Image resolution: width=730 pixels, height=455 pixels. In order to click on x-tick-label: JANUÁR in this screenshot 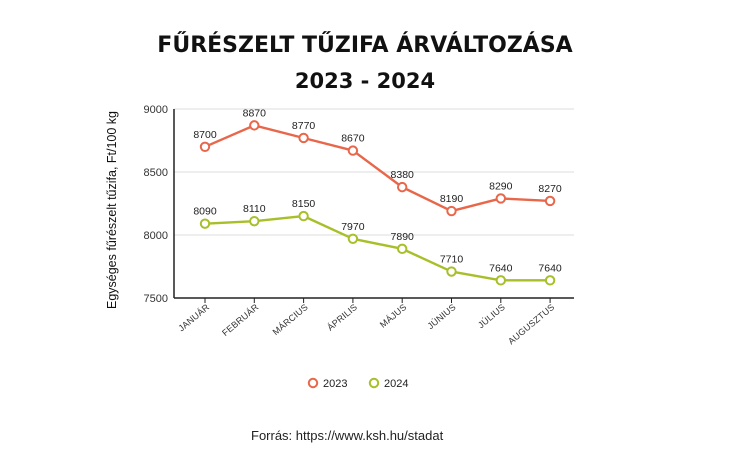, I will do `click(193, 318)`.